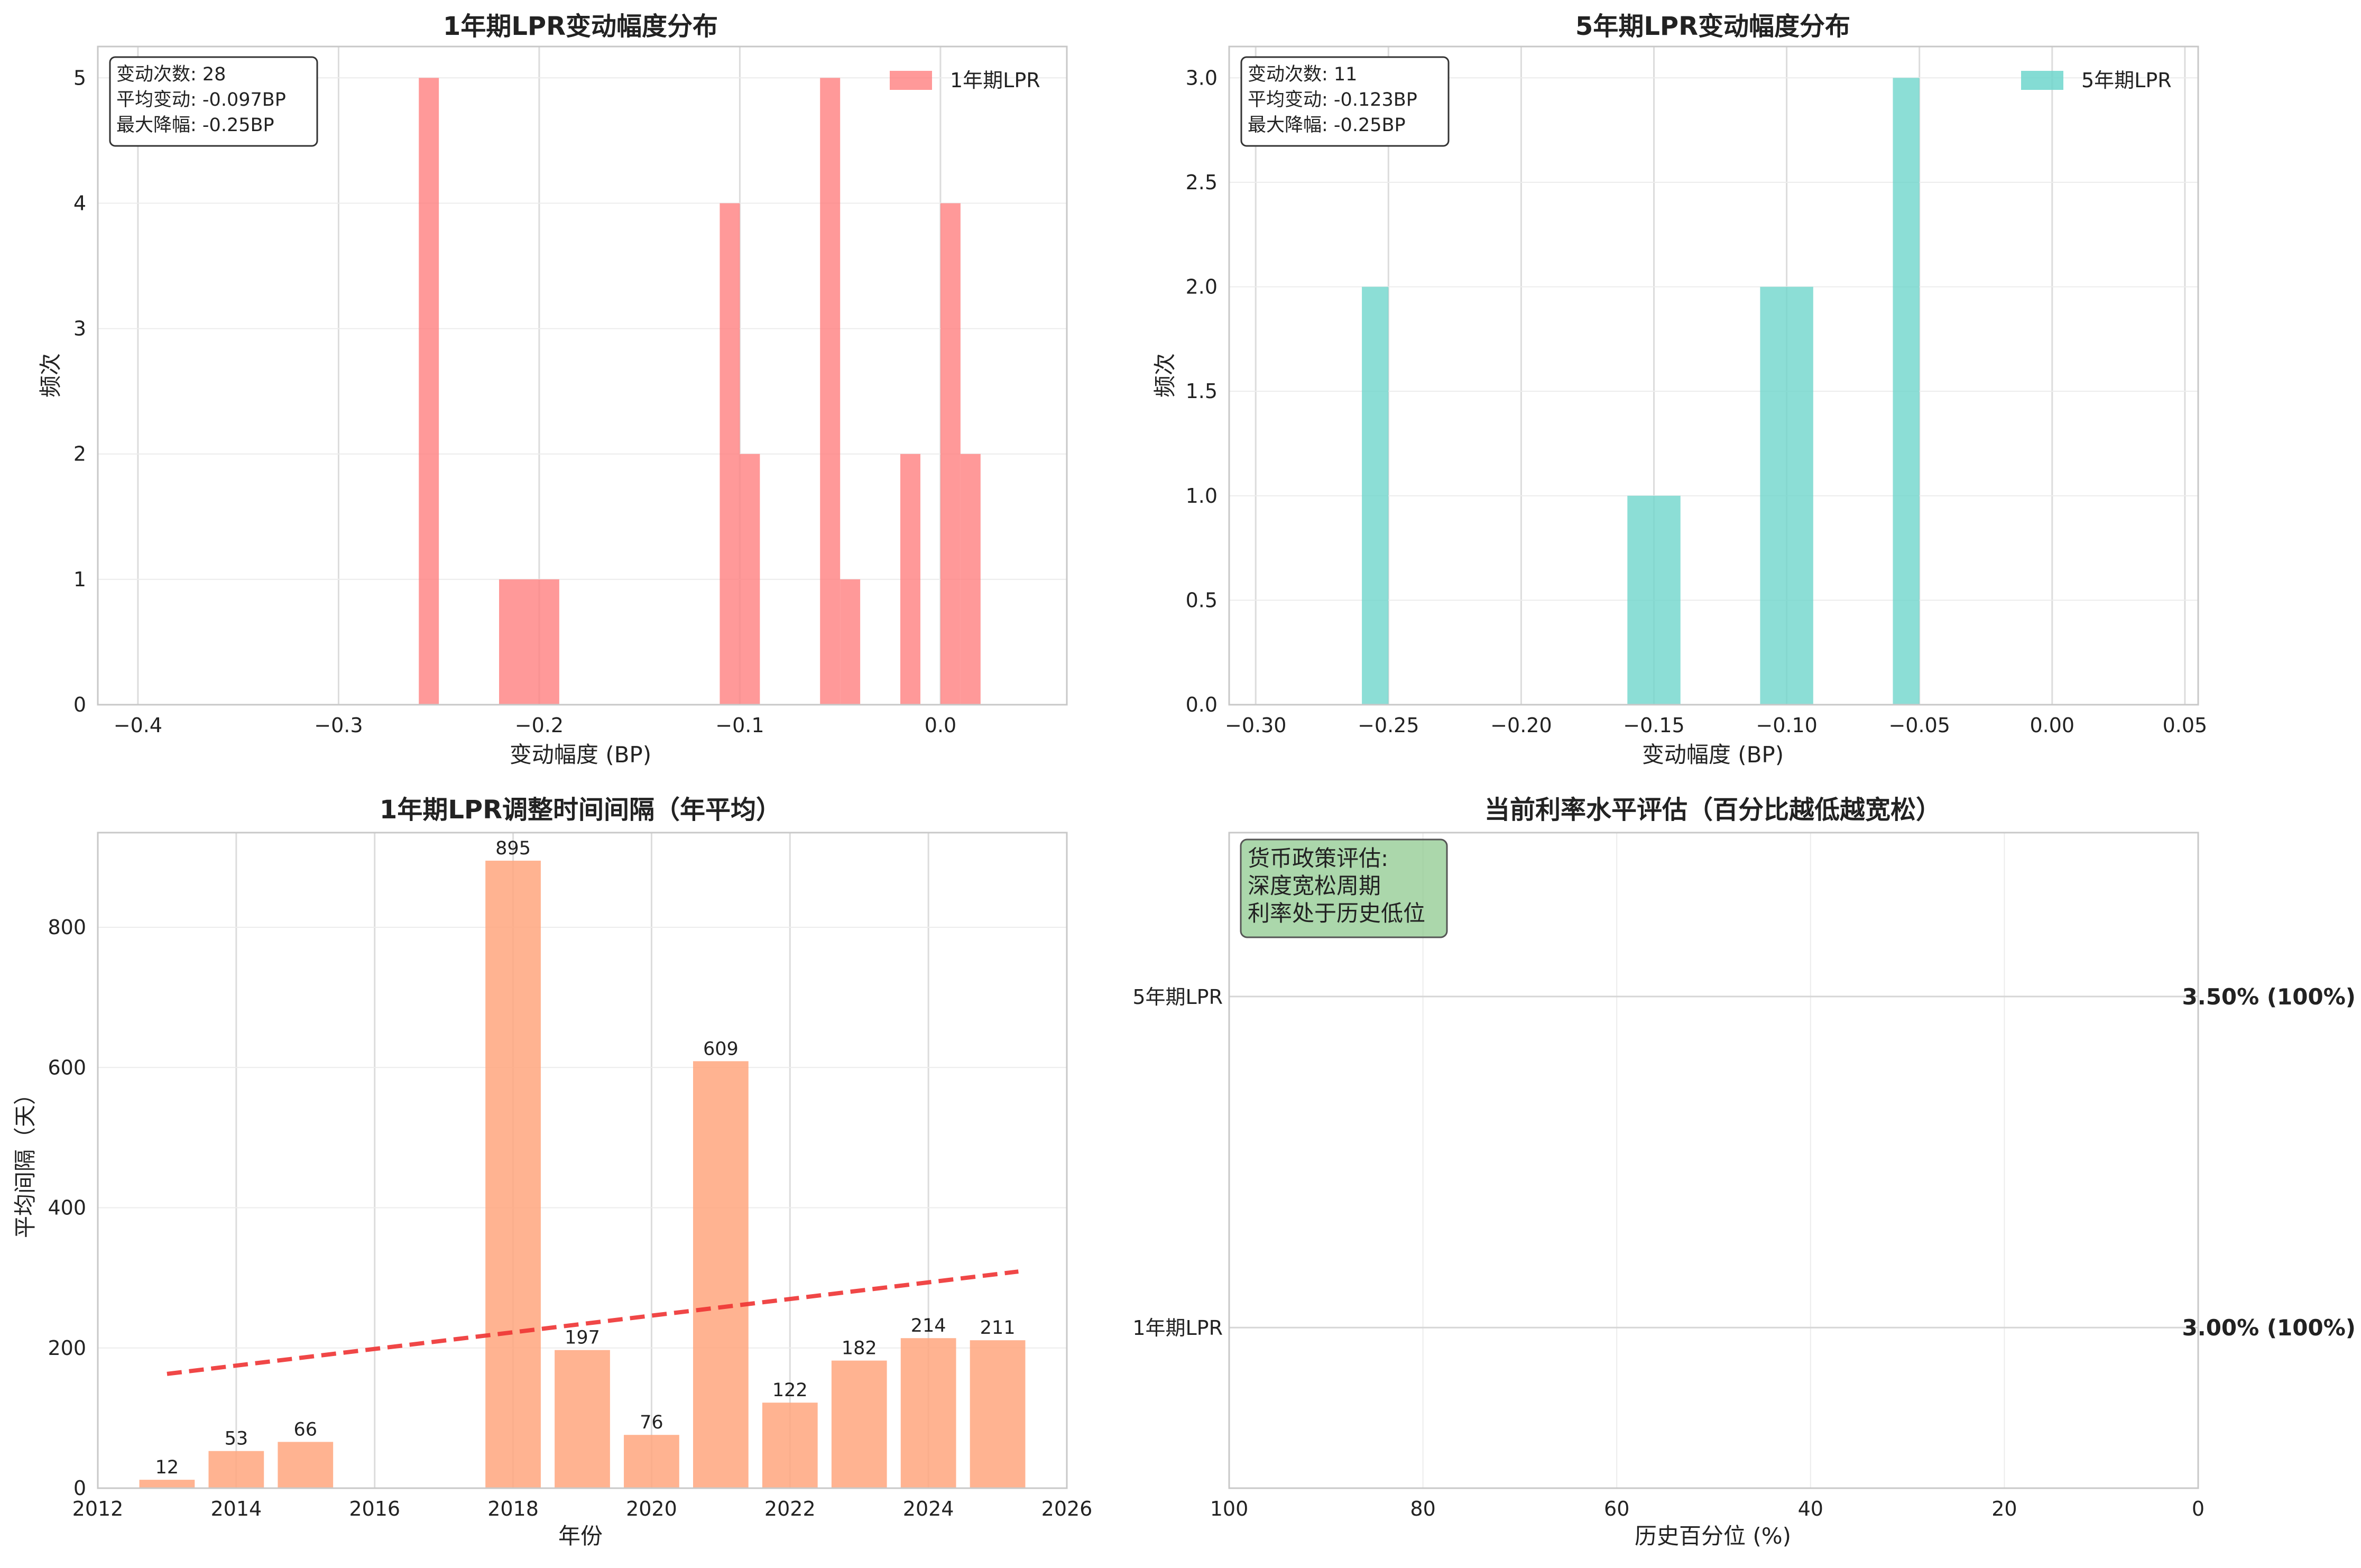 The width and height of the screenshot is (2361, 1568). I want to click on x-axis-label: 变动幅度 (BP), so click(1713, 755).